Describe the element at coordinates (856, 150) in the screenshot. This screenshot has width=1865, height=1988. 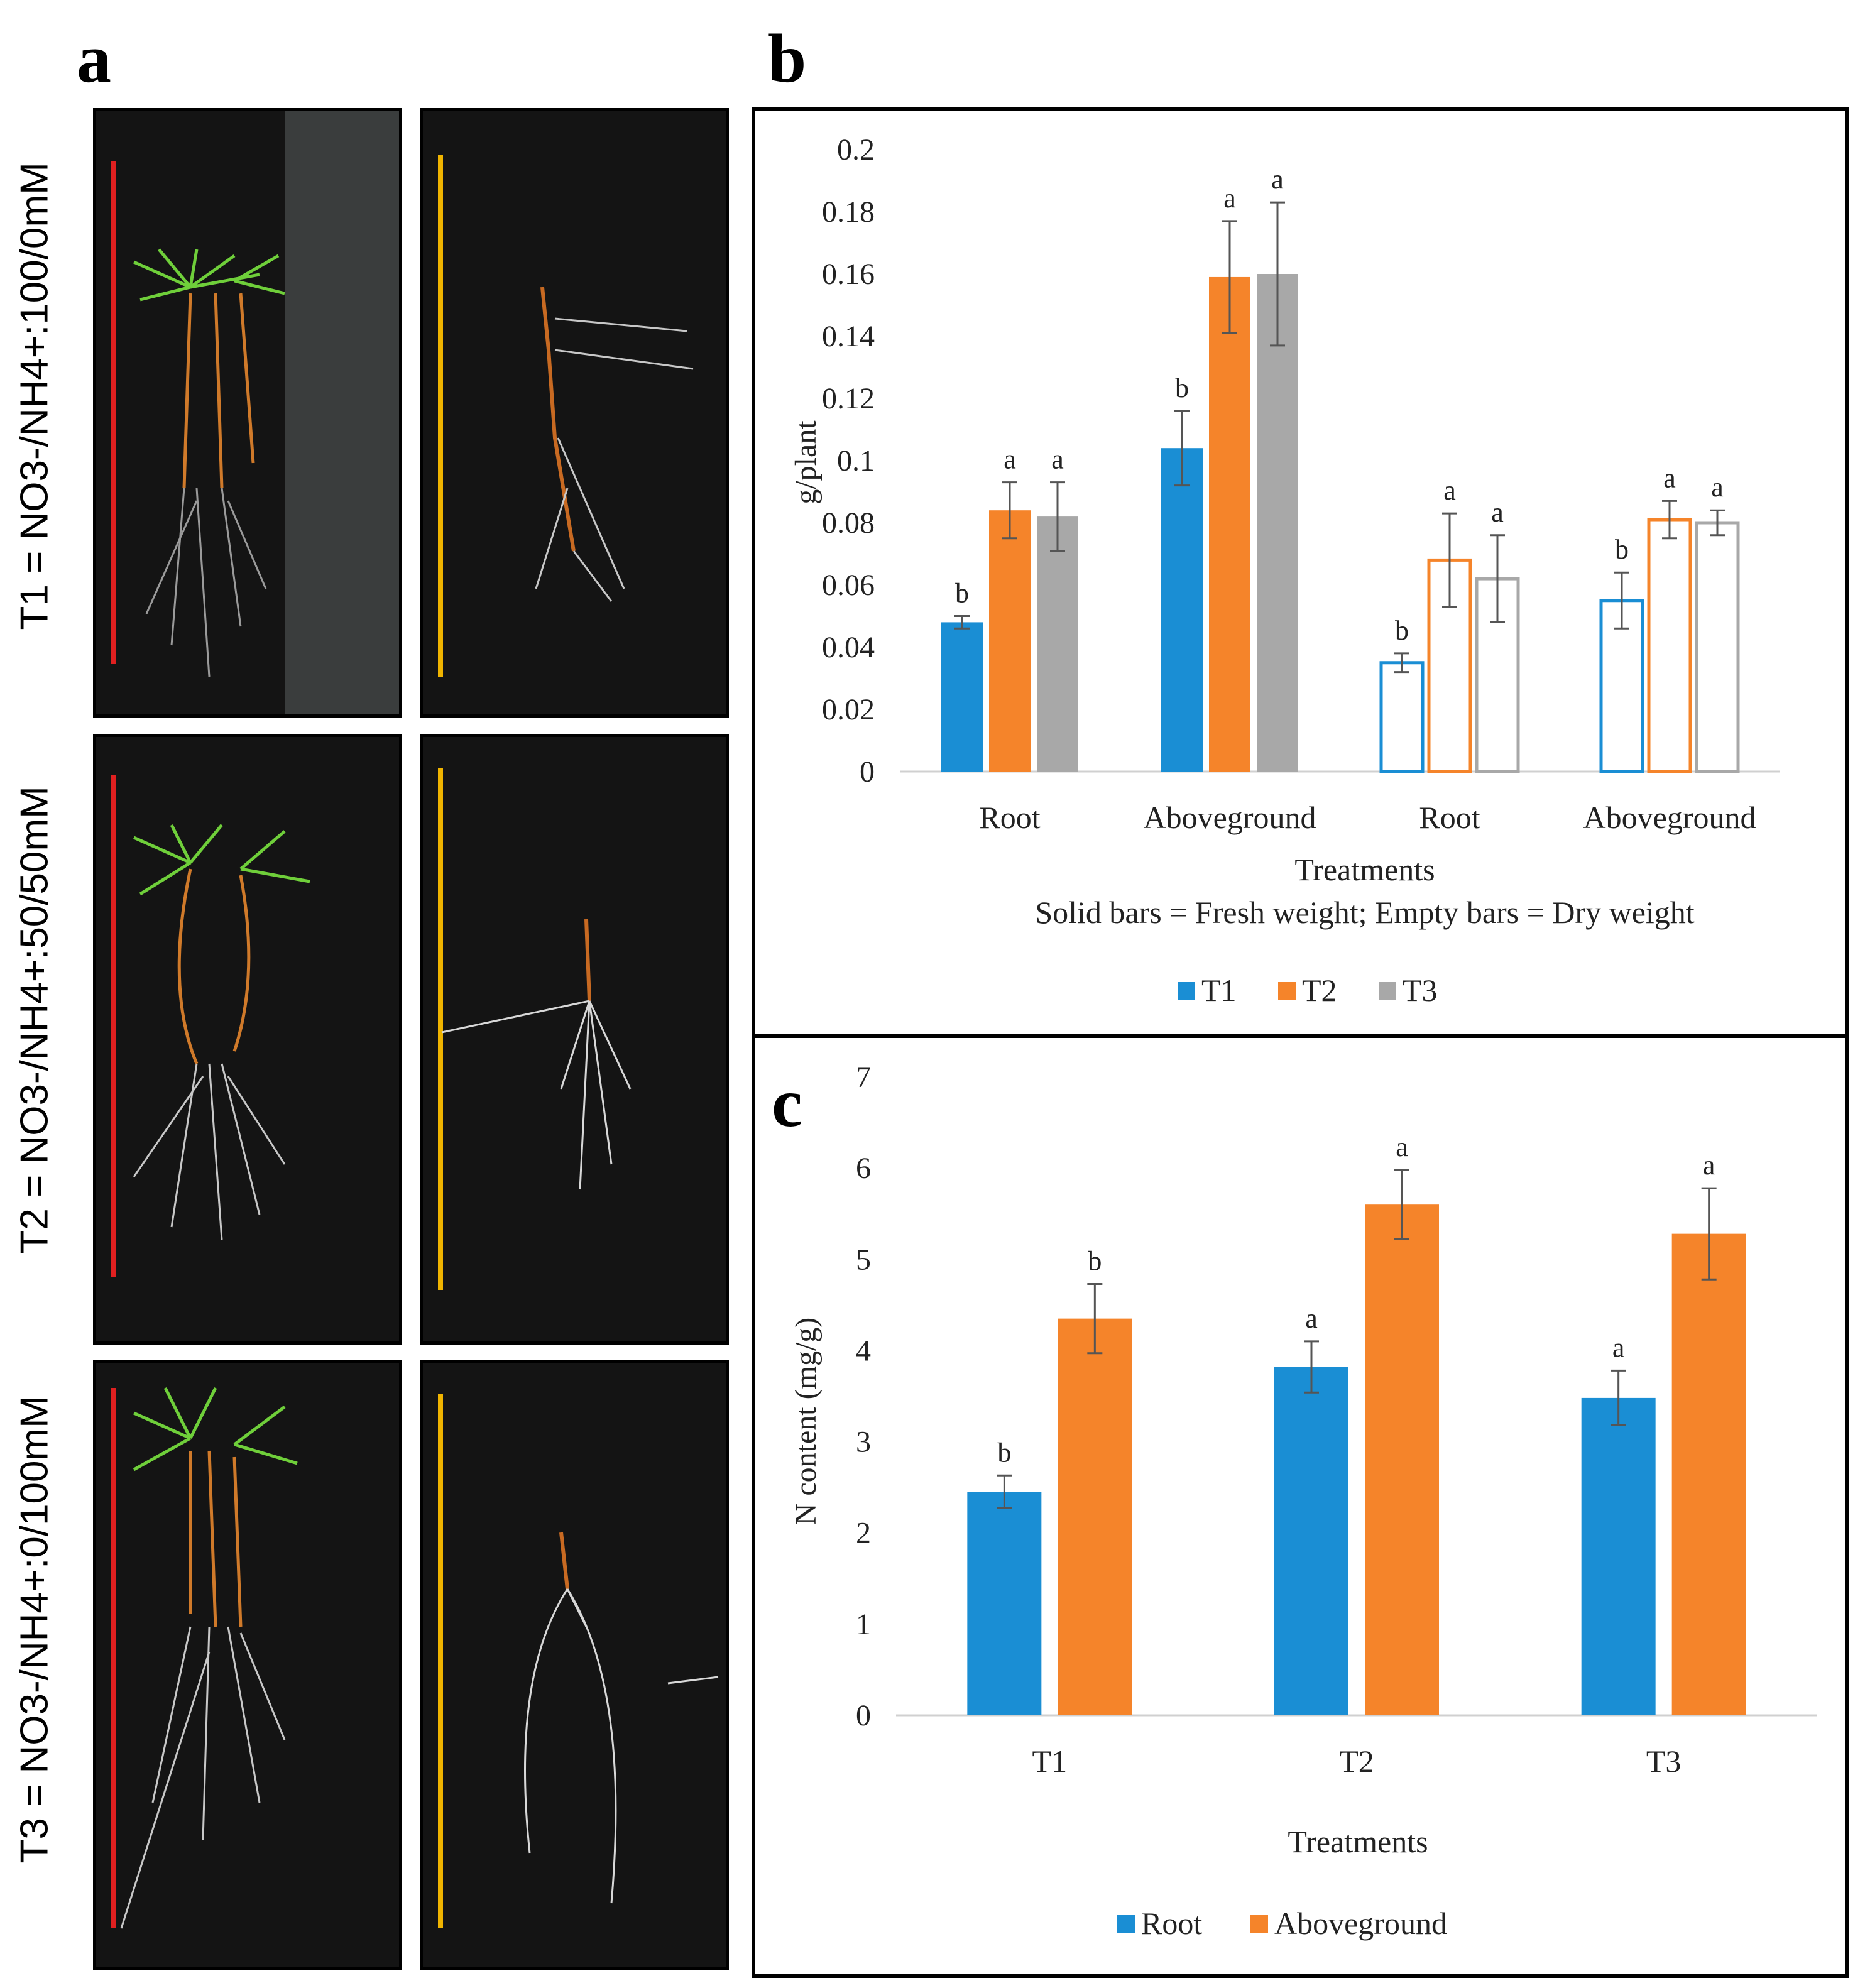
I see `b-y-tick-label: 0.2` at that location.